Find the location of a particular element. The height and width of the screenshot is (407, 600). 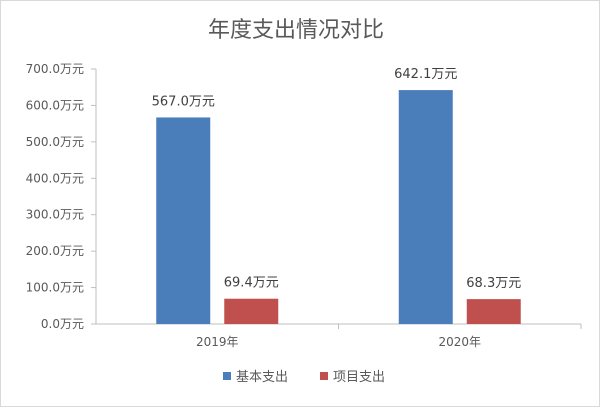

y-tick-label: 700.0万元 is located at coordinates (55, 69).